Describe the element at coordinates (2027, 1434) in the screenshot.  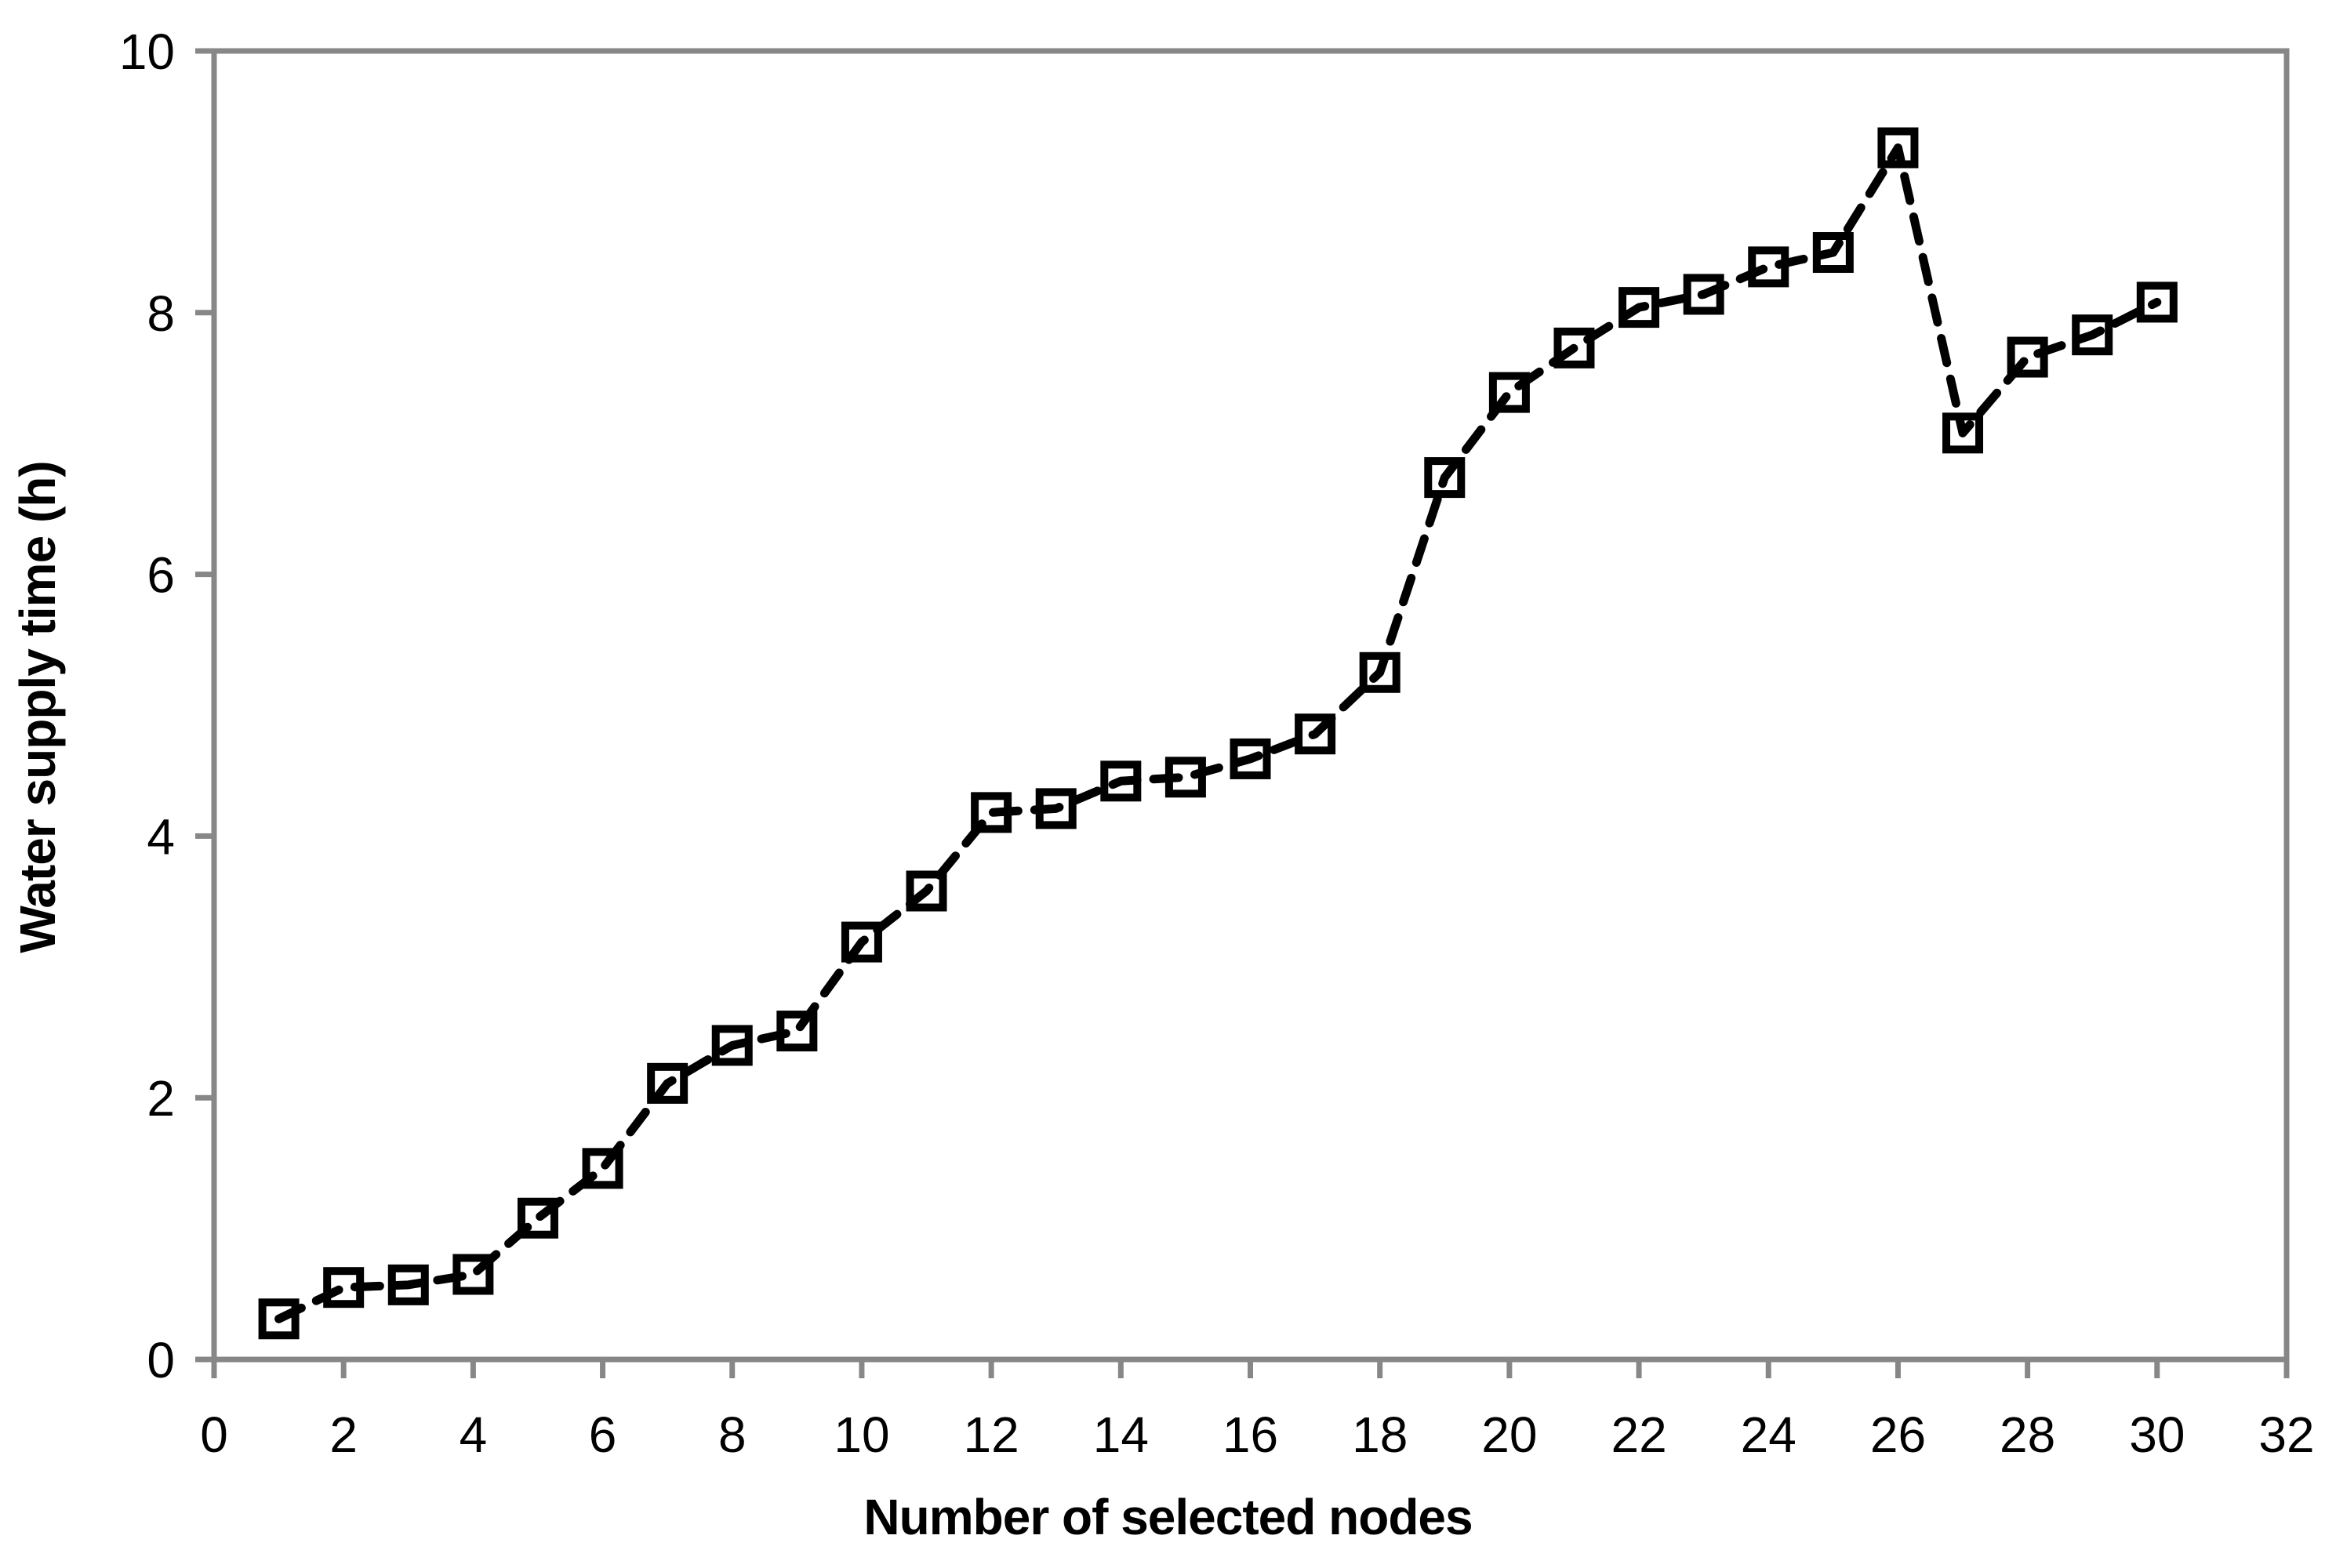
I see `x-axis-tick-label: 28` at that location.